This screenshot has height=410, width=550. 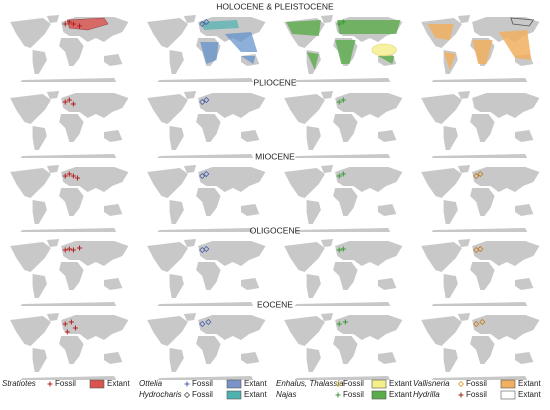 What do you see at coordinates (19, 383) in the screenshot?
I see `taxon-name: Stratiotes` at bounding box center [19, 383].